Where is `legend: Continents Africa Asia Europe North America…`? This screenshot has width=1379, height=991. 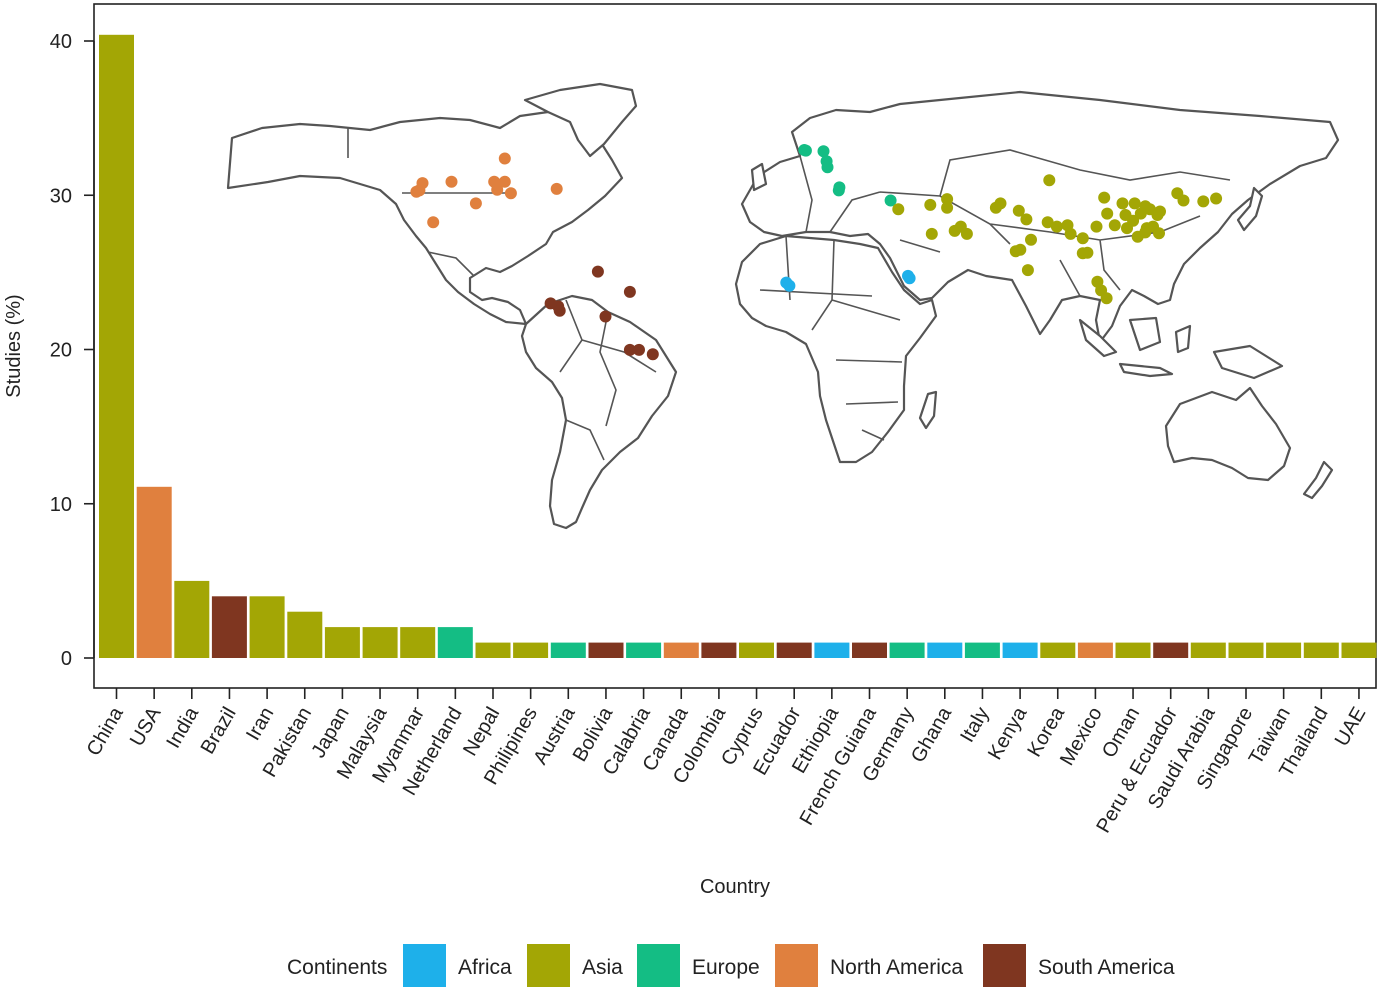 legend: Continents Africa Asia Europe North America… is located at coordinates (731, 965).